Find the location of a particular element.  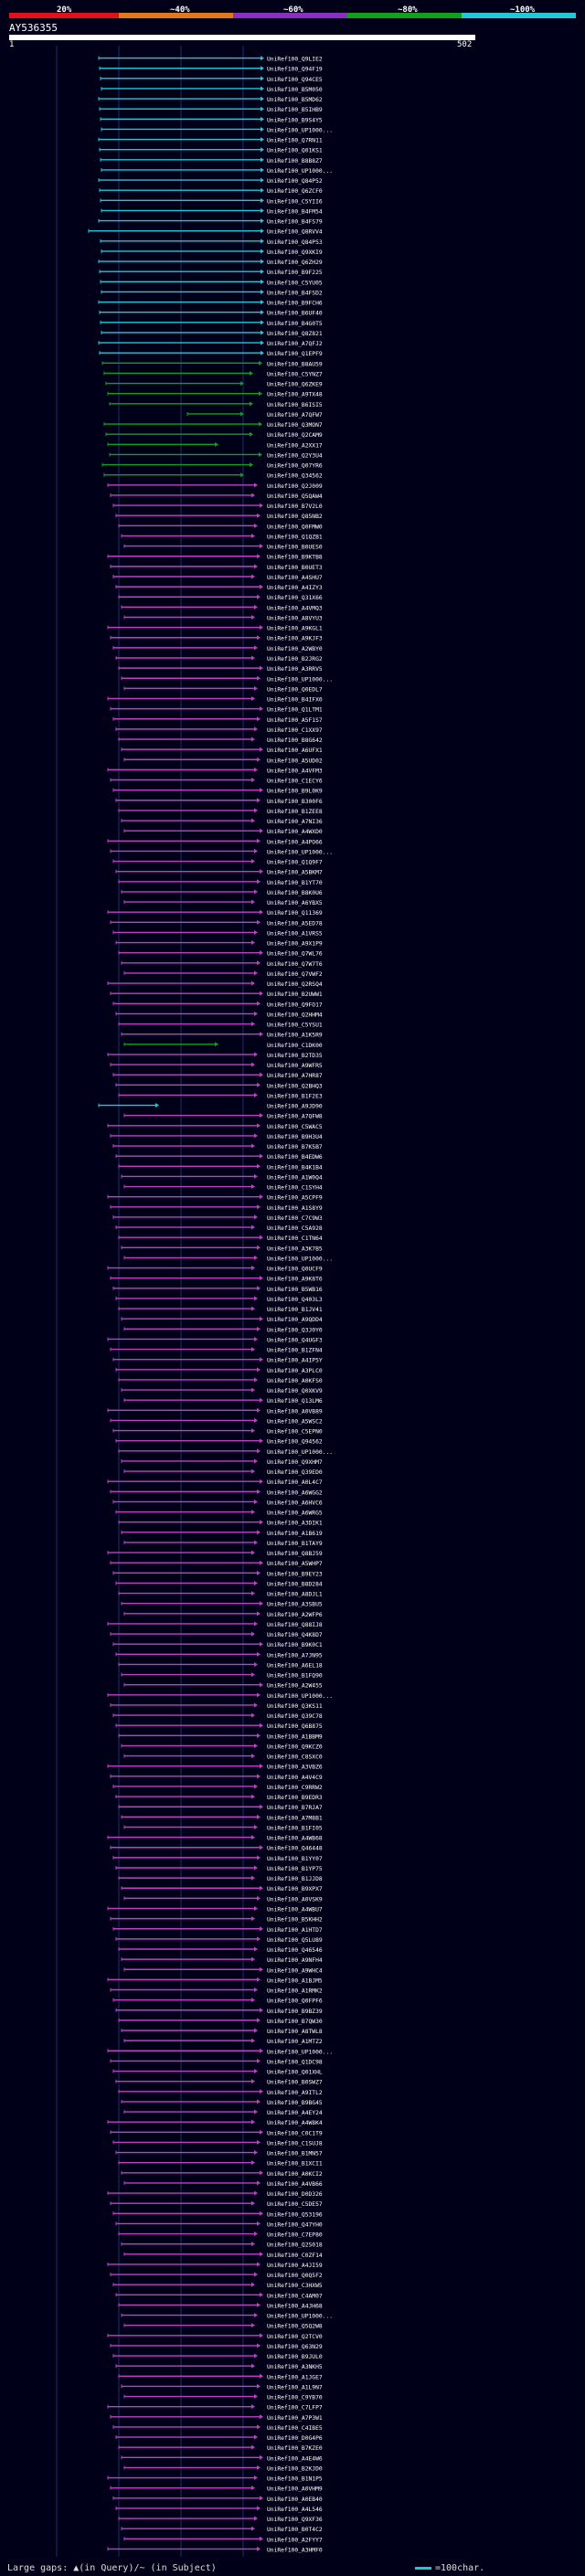

hit-label: UniRef100_A4JH68 is located at coordinates (295, 2306).